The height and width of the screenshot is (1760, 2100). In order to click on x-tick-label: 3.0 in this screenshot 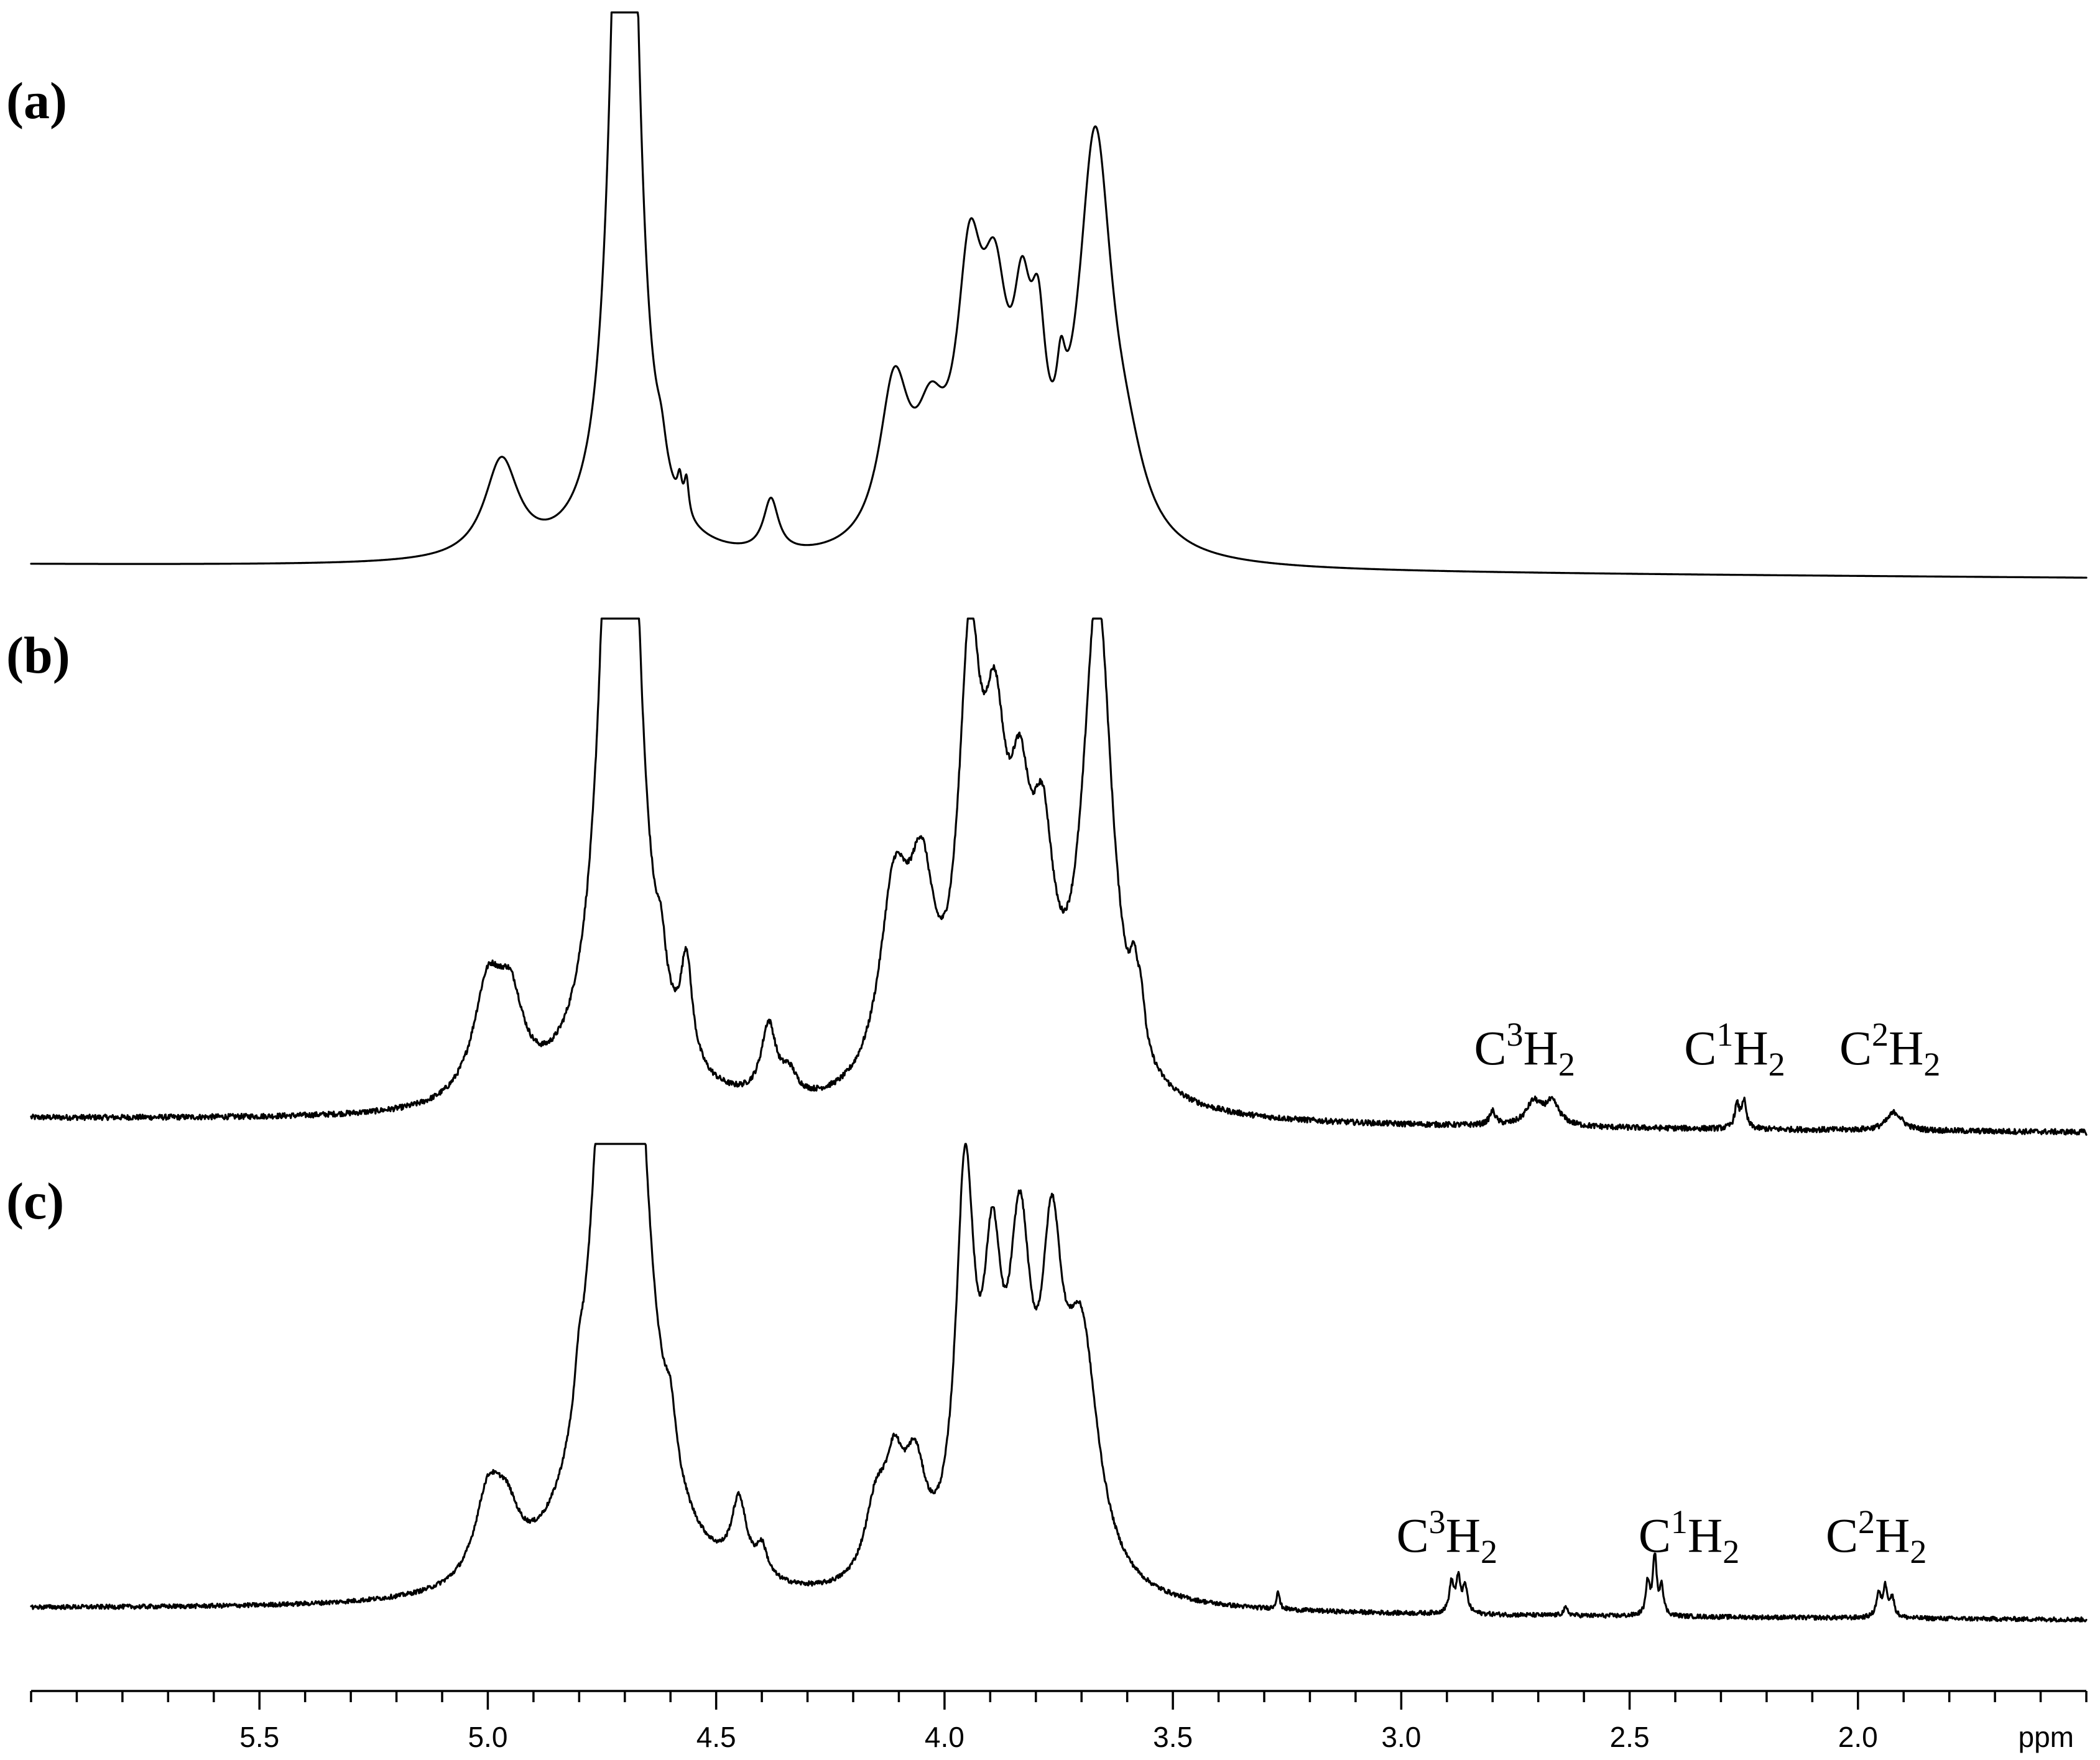, I will do `click(1401, 1737)`.